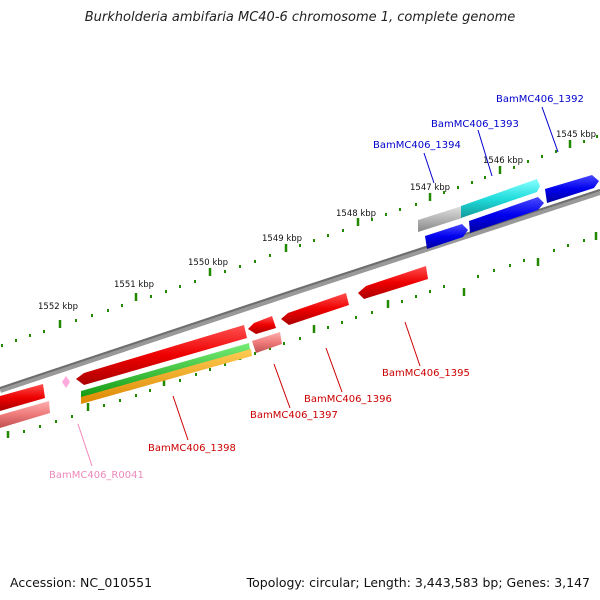 Image resolution: width=600 pixels, height=600 pixels. What do you see at coordinates (134, 285) in the screenshot?
I see `scale-label-1551: 1551 kbp` at bounding box center [134, 285].